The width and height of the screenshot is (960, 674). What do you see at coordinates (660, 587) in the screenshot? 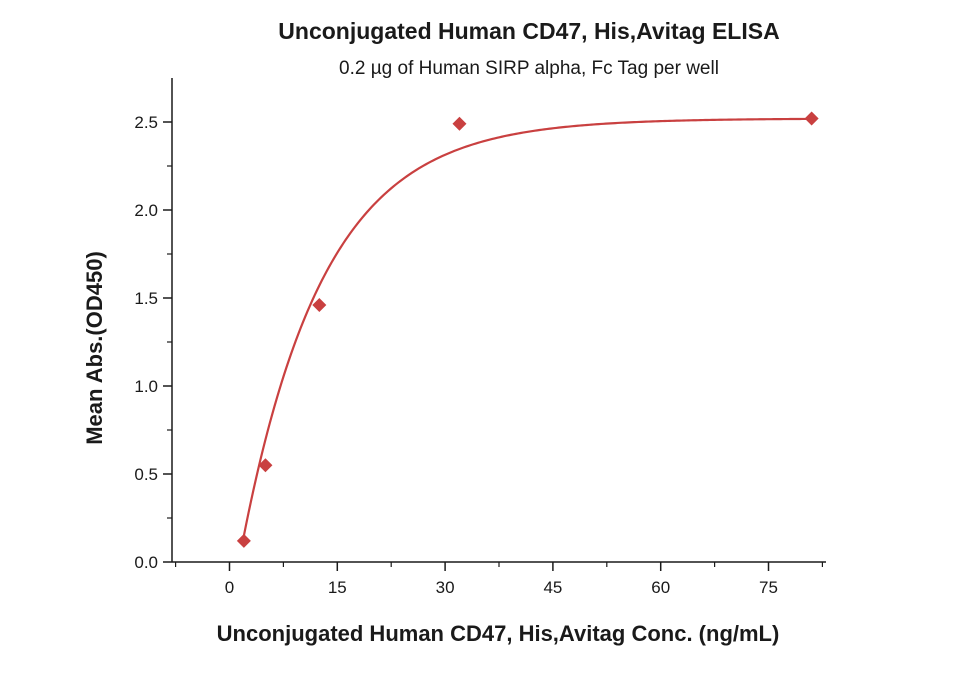
I see `x-tick-label: 60` at bounding box center [660, 587].